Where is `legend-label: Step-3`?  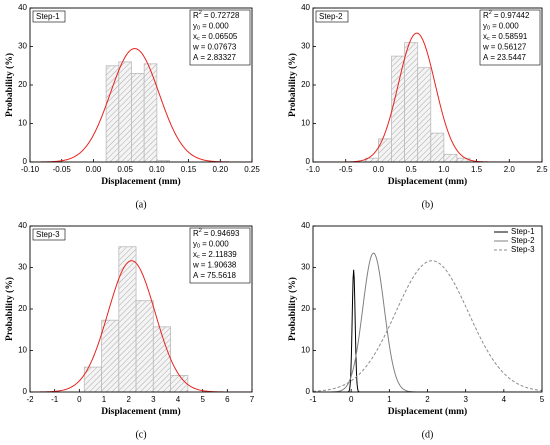
legend-label: Step-3 is located at coordinates (523, 249).